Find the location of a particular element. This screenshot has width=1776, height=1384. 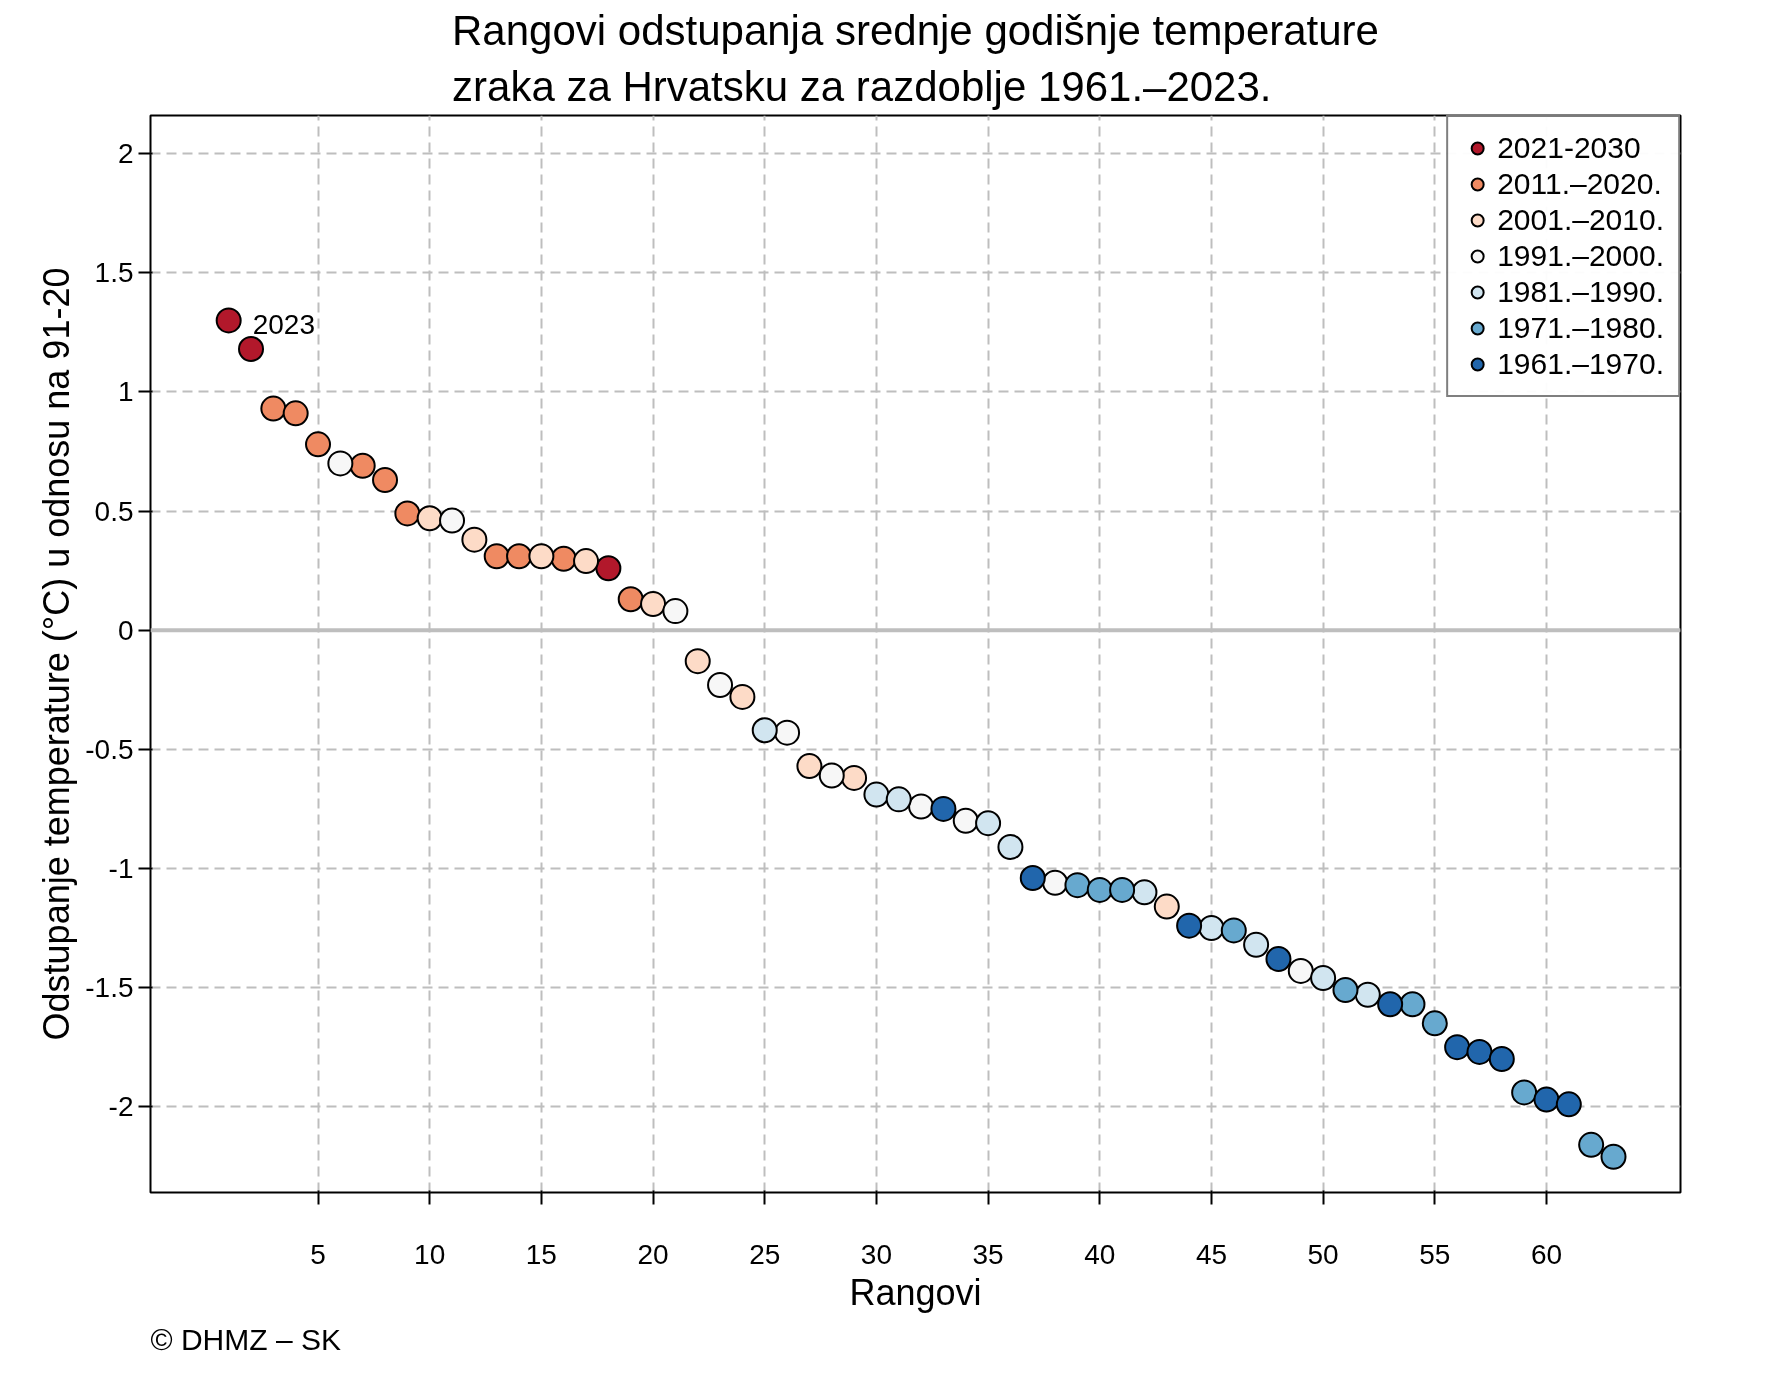

legend-label: 1961.–1970. is located at coordinates (1580, 364).